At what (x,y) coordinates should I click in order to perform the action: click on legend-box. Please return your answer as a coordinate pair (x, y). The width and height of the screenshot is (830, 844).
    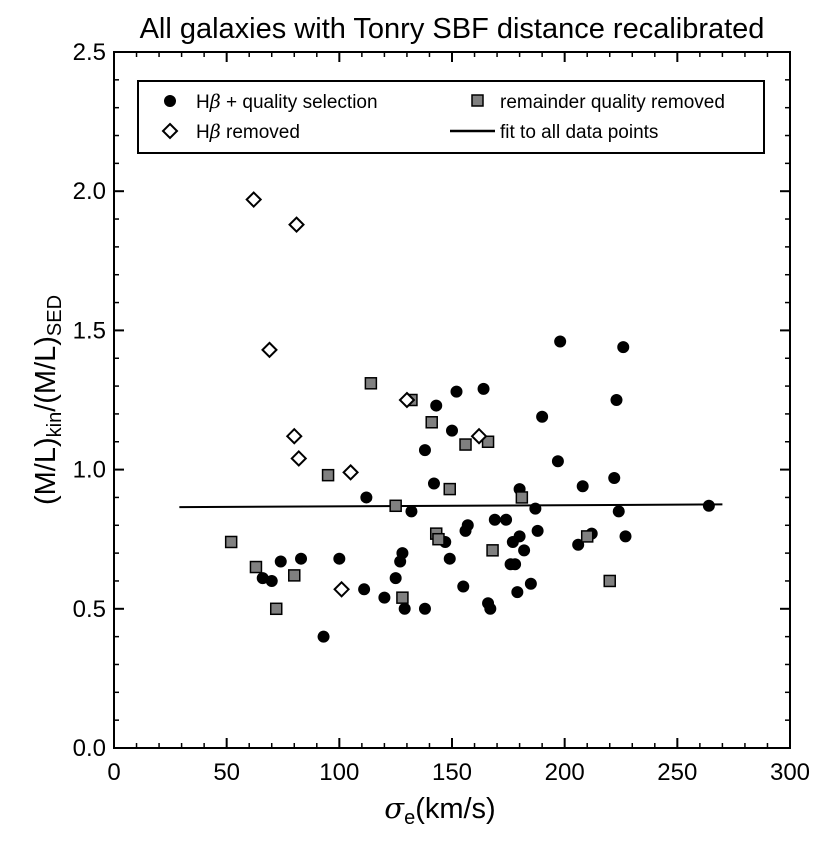
    Looking at the image, I should click on (451, 117).